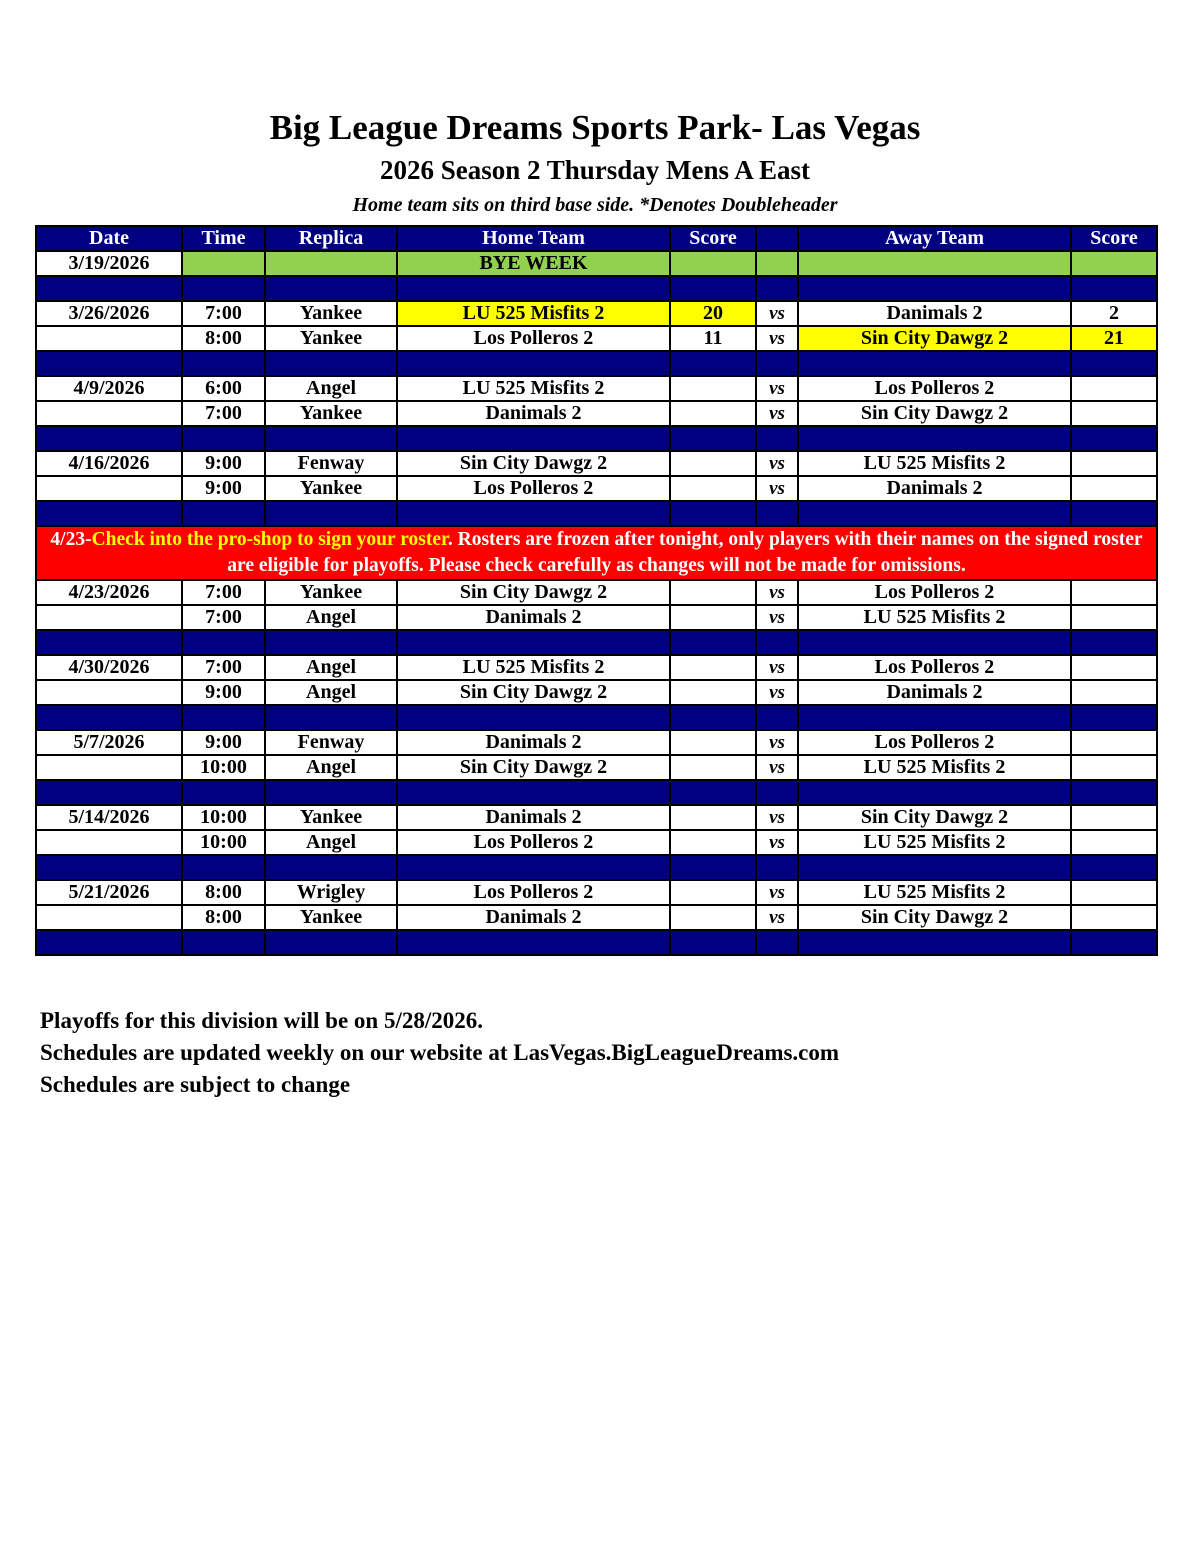 The height and width of the screenshot is (1547, 1196). What do you see at coordinates (1114, 238) in the screenshot?
I see `column-header-away-score: Score` at bounding box center [1114, 238].